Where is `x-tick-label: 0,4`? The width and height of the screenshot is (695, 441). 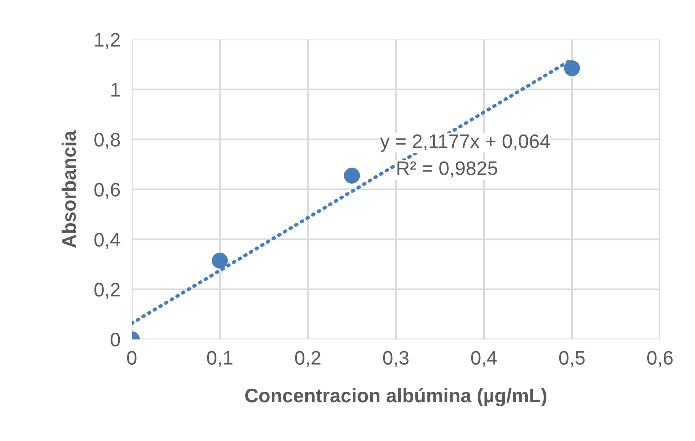
x-tick-label: 0,4 is located at coordinates (484, 359).